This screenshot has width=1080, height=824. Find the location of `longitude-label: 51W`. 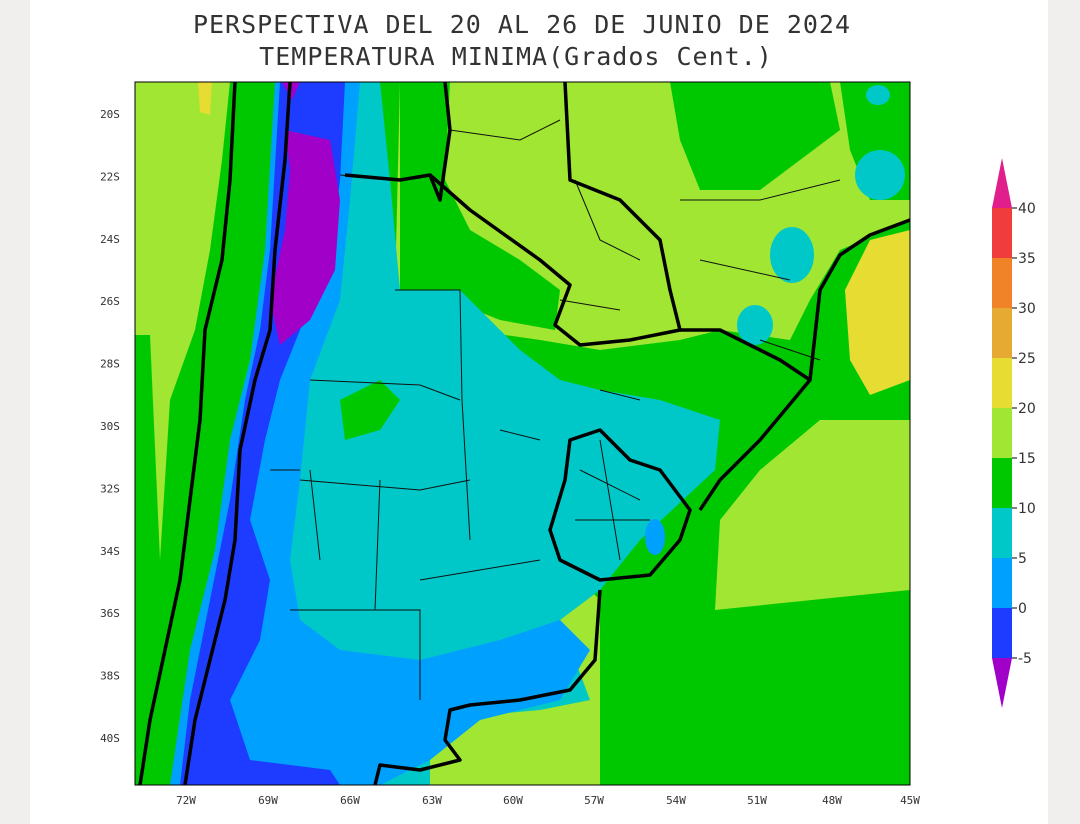

longitude-label: 51W is located at coordinates (757, 800).